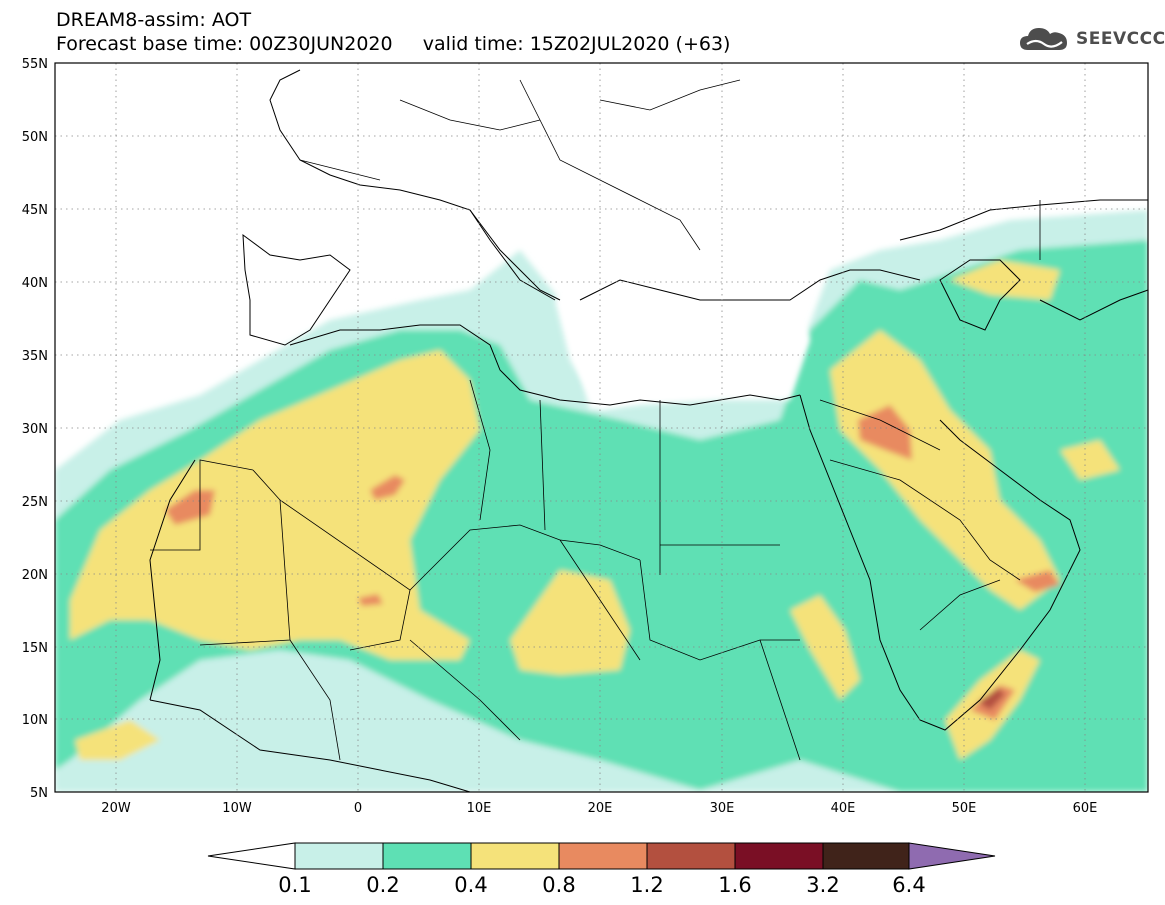  What do you see at coordinates (154, 20) in the screenshot?
I see `map-title: DREAM8-assim: AOT` at bounding box center [154, 20].